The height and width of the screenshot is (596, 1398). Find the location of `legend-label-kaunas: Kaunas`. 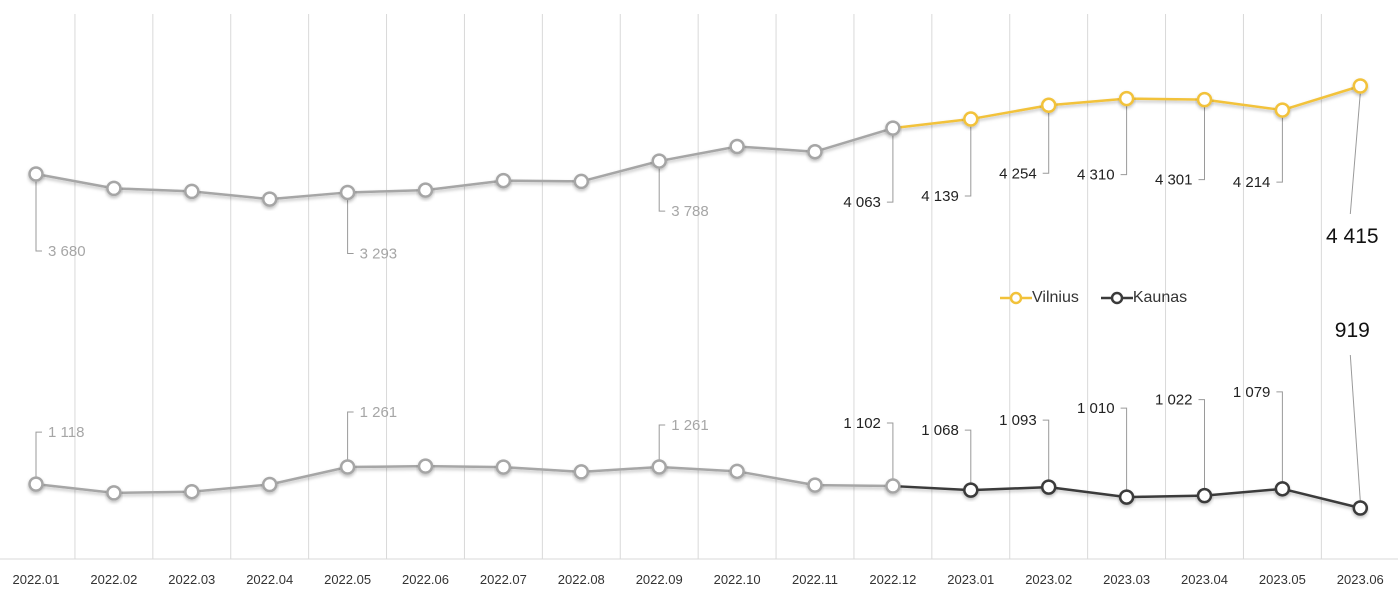

legend-label-kaunas: Kaunas is located at coordinates (1160, 297).